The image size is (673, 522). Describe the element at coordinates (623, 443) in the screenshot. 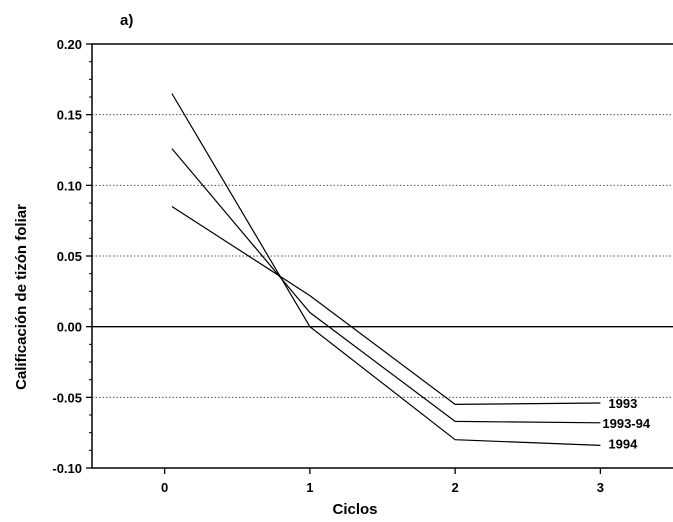

I see `series-label-1994: 1994` at that location.